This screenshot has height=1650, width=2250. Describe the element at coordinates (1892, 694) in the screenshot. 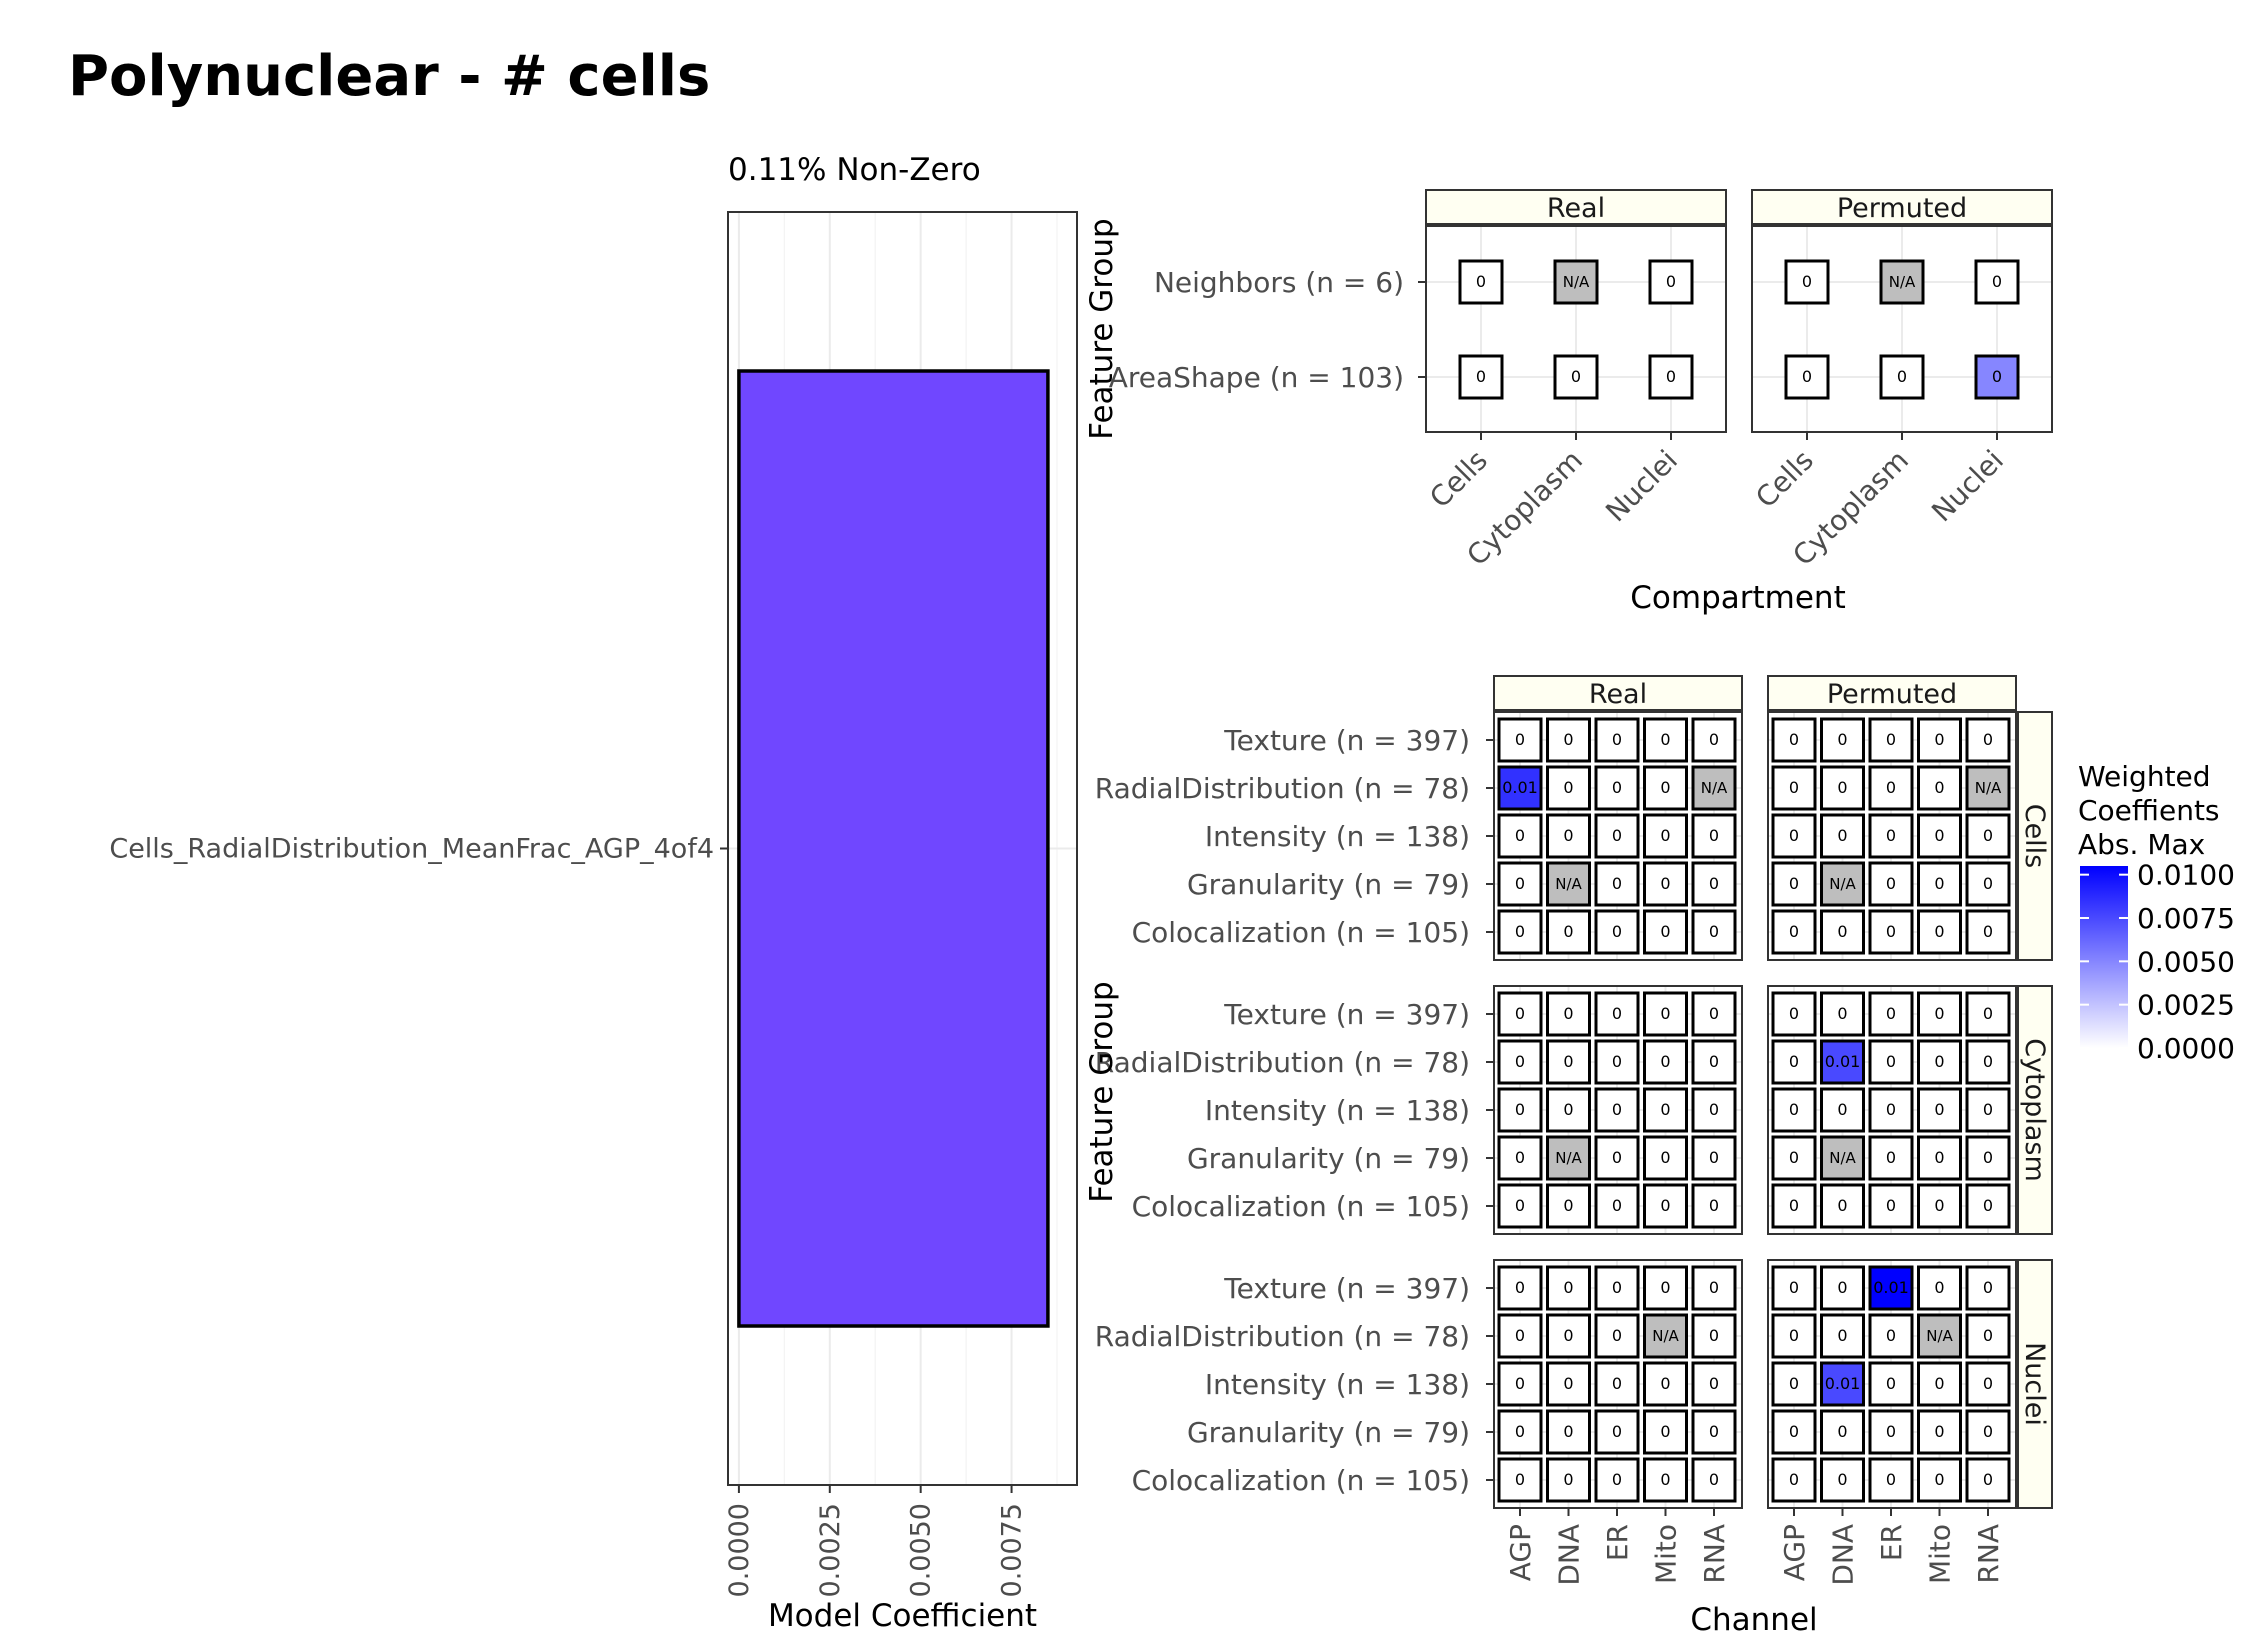

I see `facet-strip-label: Permuted` at that location.